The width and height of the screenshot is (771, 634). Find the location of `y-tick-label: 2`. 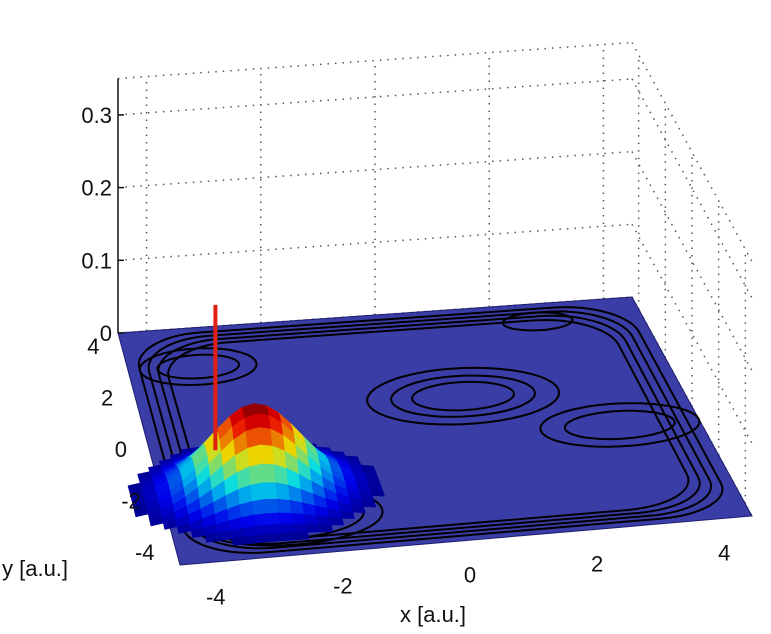

y-tick-label: 2 is located at coordinates (107, 397).